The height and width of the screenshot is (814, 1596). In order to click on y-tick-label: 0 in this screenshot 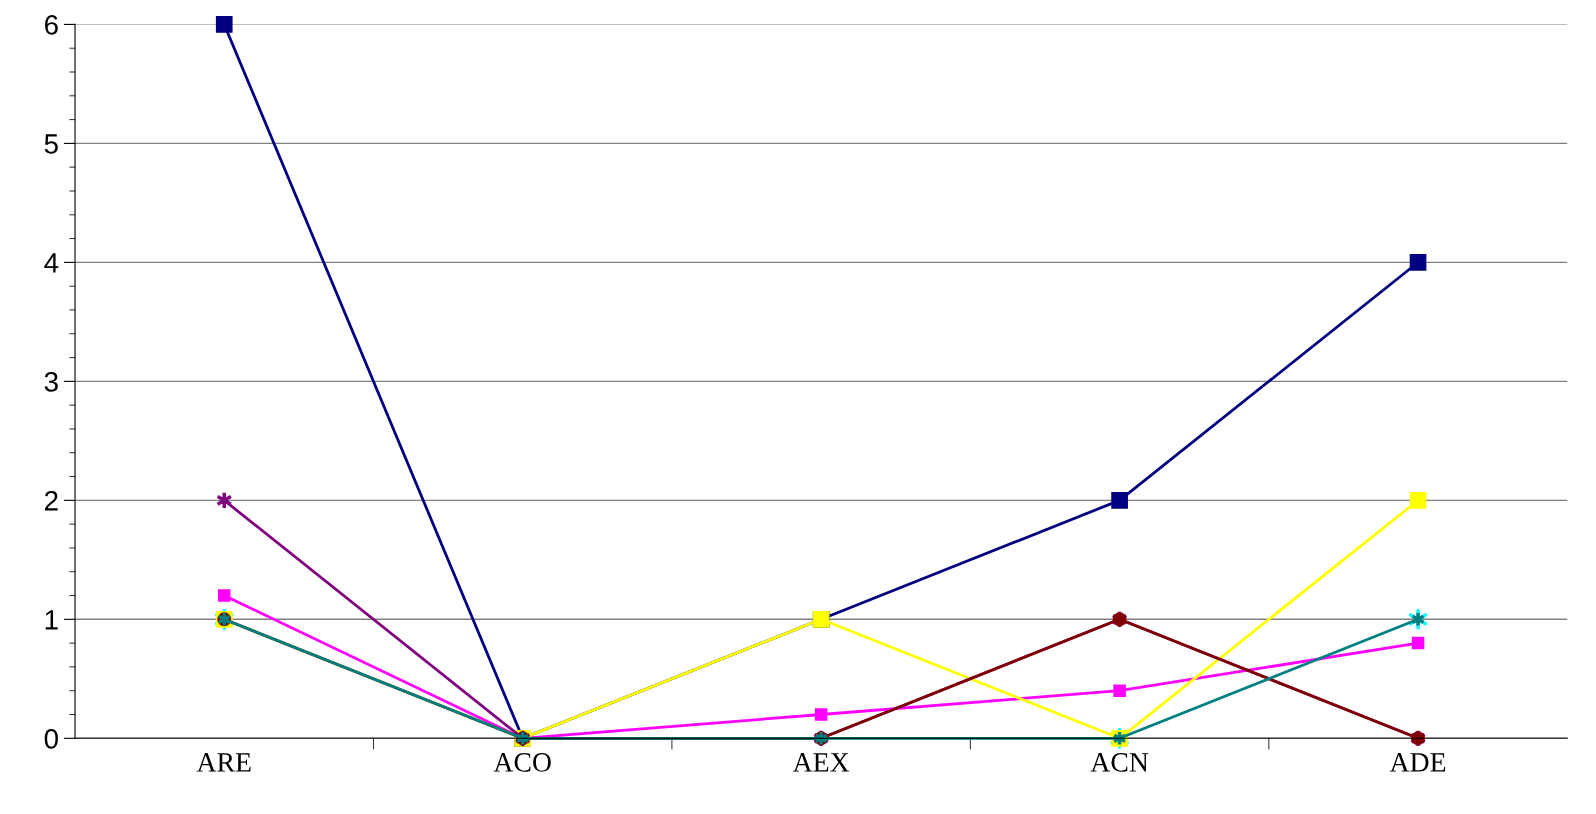, I will do `click(51, 738)`.